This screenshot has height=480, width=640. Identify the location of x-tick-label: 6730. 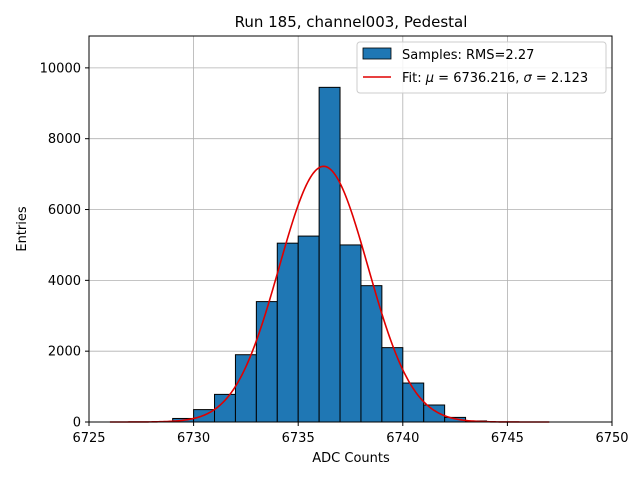
(193, 438).